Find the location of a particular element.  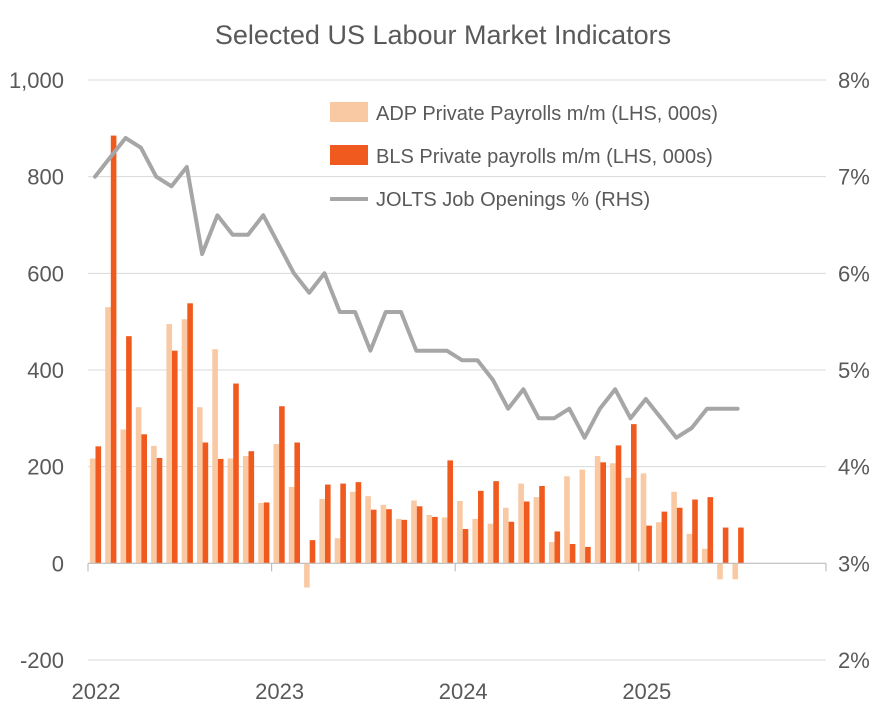

y-right-tick-label: 5% is located at coordinates (854, 370).